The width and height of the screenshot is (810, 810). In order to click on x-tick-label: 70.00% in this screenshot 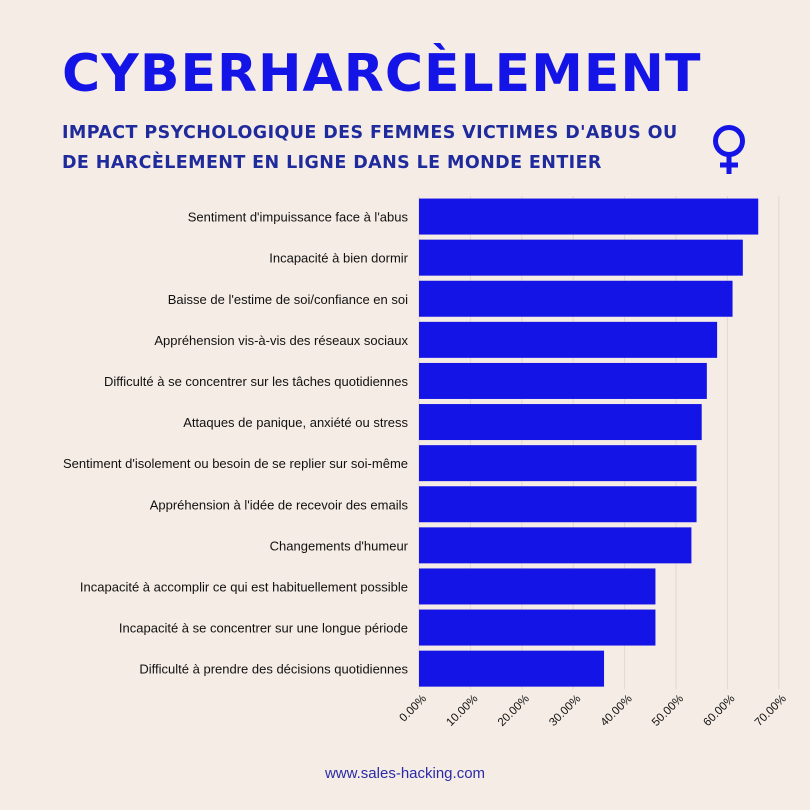, I will do `click(771, 711)`.